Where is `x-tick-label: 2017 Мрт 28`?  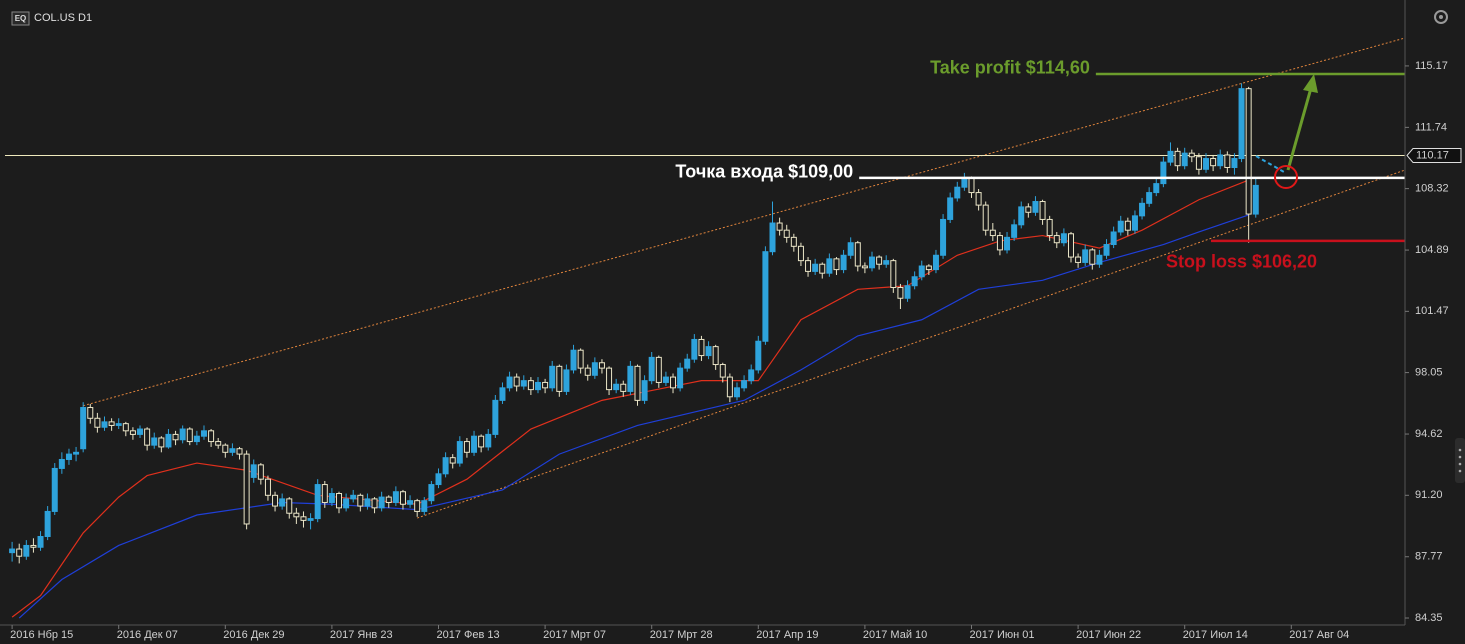 x-tick-label: 2017 Мрт 28 is located at coordinates (681, 635).